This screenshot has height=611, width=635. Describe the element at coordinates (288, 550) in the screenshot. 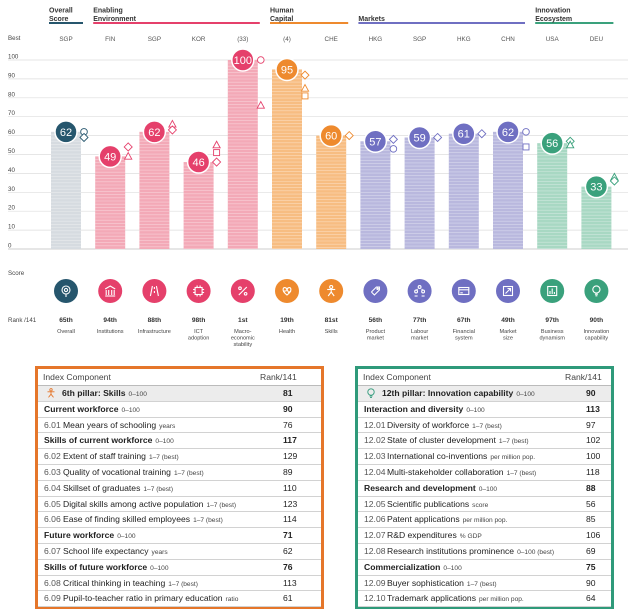

I see `component-rank: 62` at that location.